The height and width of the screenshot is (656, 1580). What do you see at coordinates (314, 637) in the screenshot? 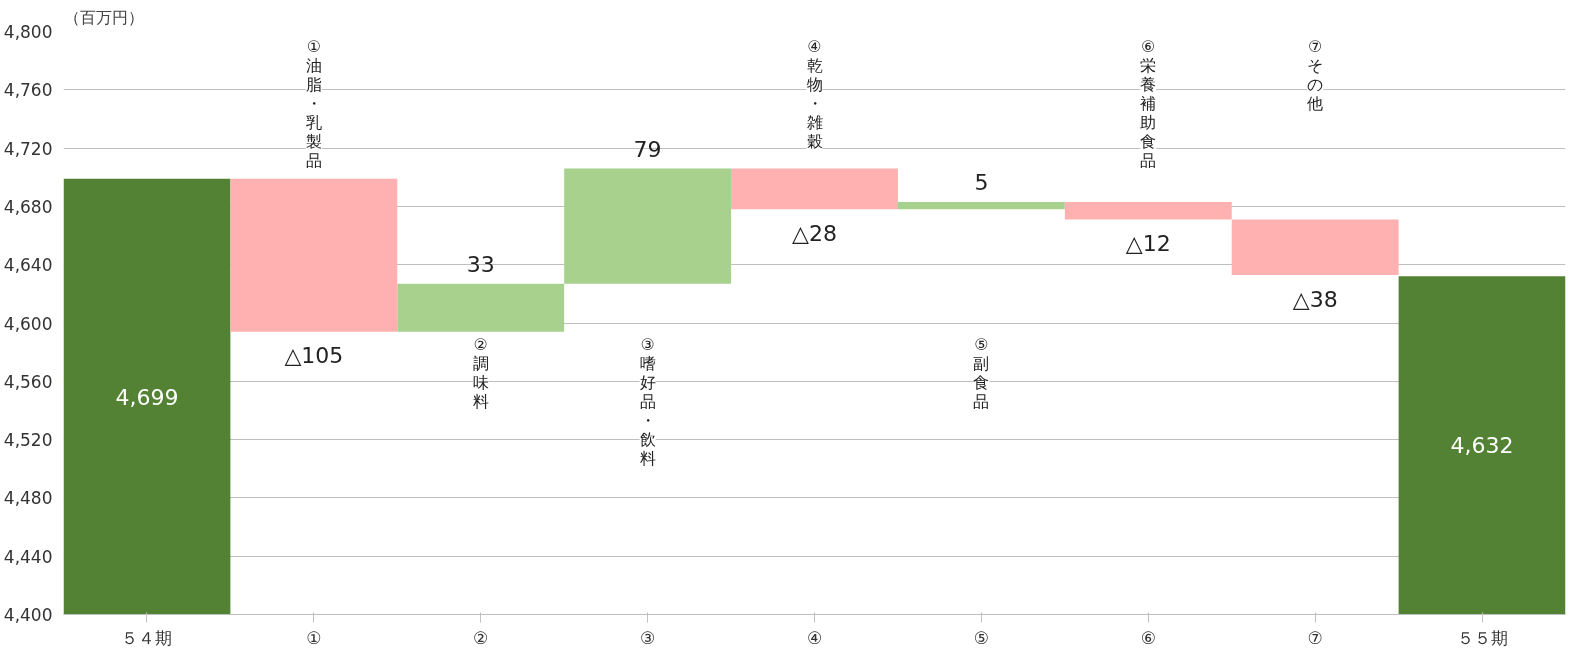
I see `x-tick-label: ①` at bounding box center [314, 637].